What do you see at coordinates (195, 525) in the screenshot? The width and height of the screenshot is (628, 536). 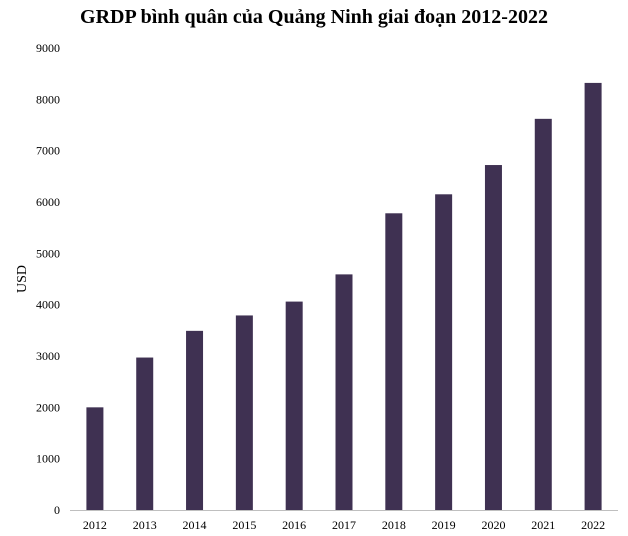 I see `x-tick-label: 2014` at bounding box center [195, 525].